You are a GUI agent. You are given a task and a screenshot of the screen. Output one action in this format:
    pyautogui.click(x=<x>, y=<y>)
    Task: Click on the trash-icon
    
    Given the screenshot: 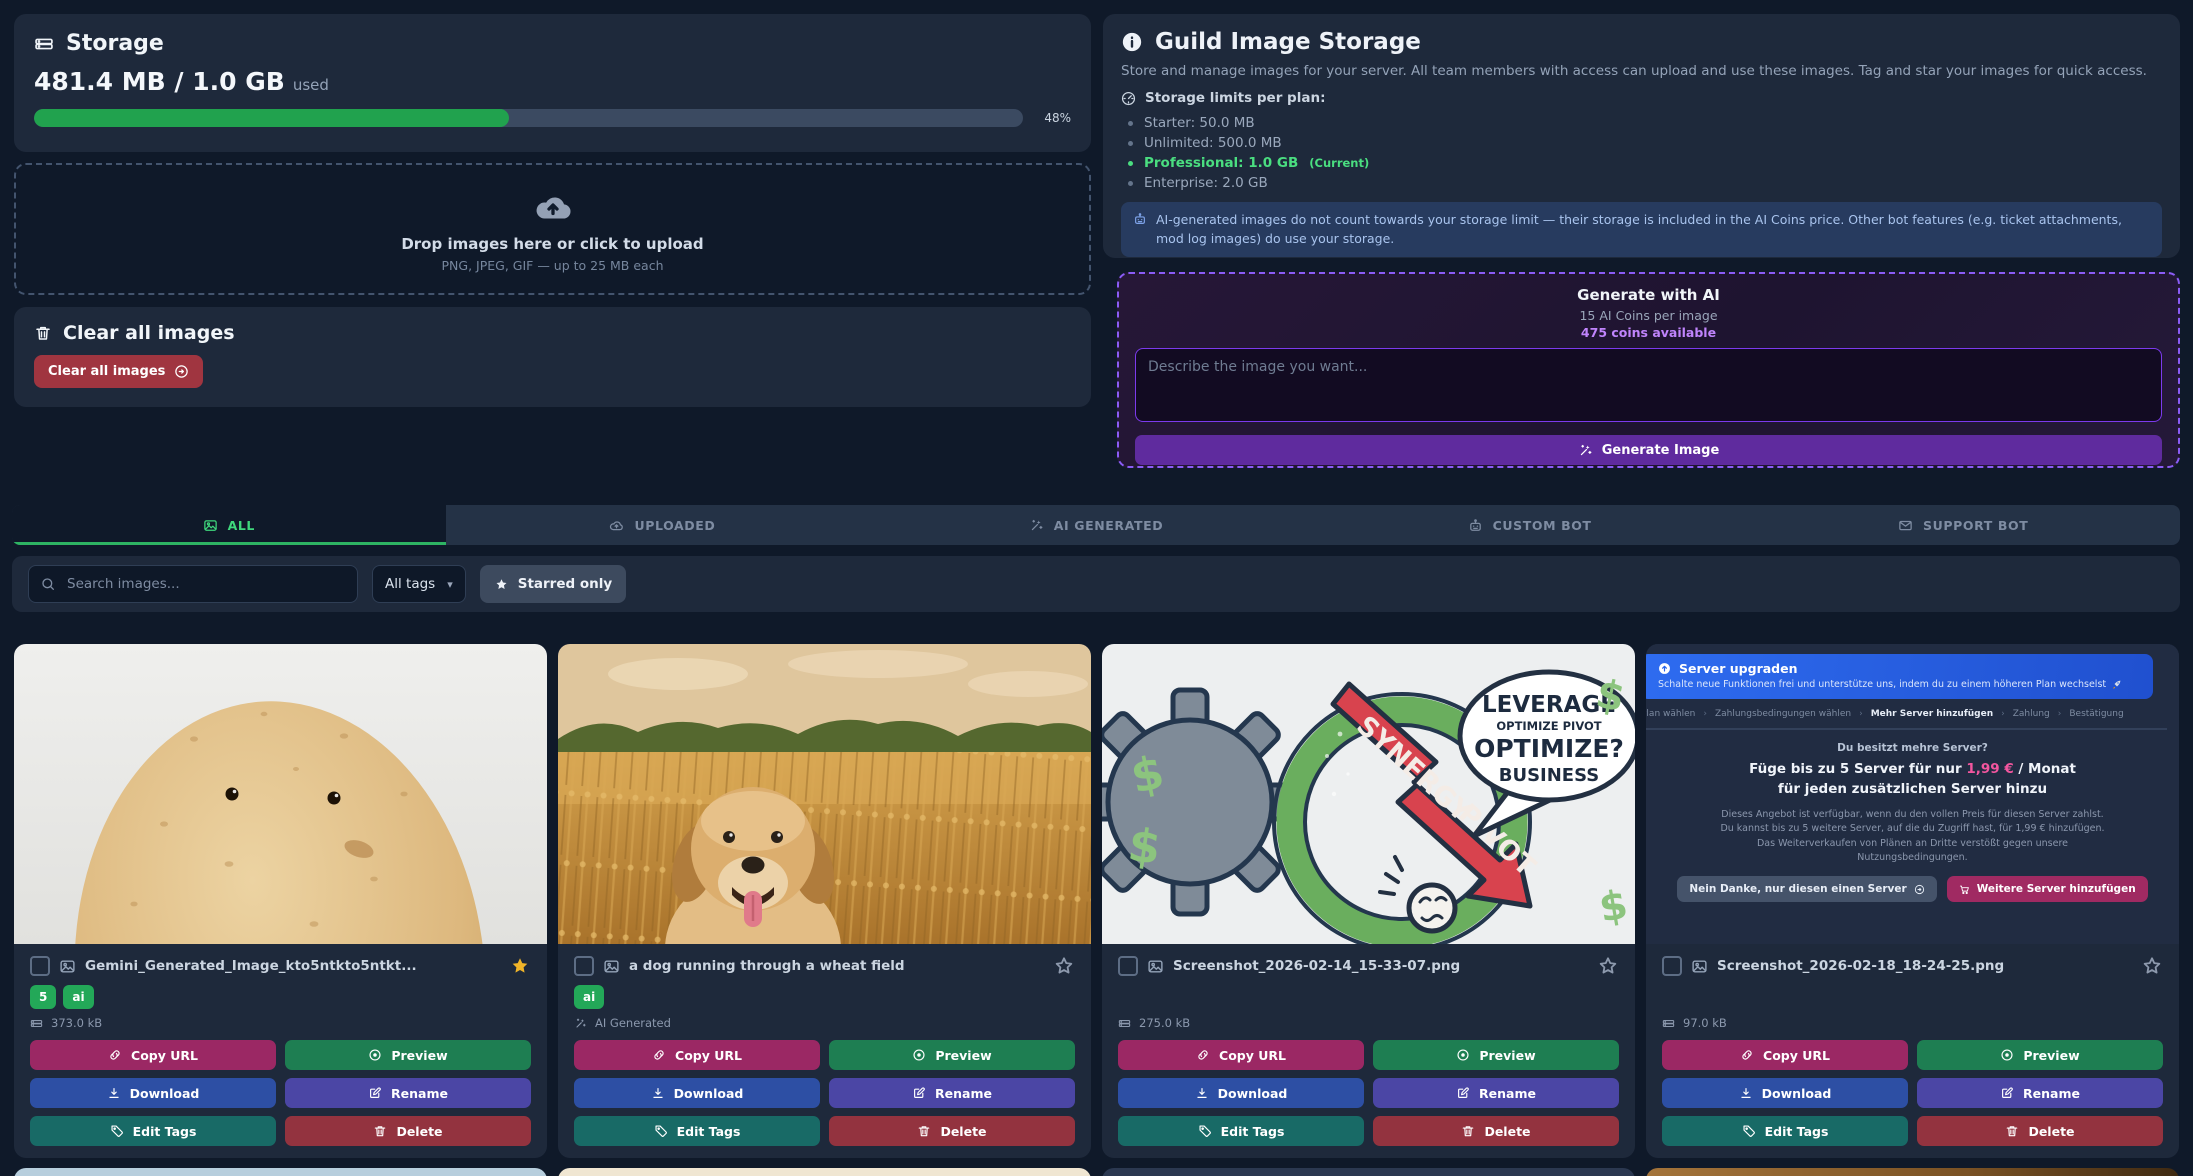 What is the action you would take?
    pyautogui.click(x=2012, y=1131)
    